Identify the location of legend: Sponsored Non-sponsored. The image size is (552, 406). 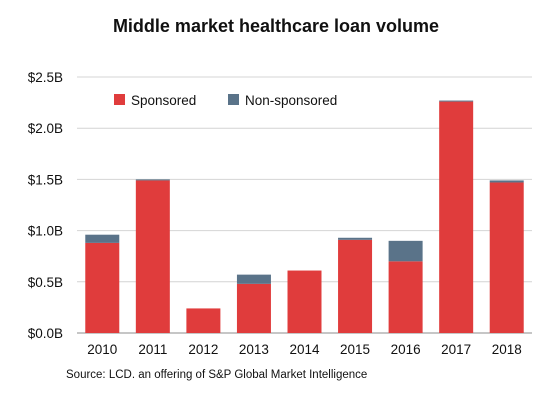
(225, 100).